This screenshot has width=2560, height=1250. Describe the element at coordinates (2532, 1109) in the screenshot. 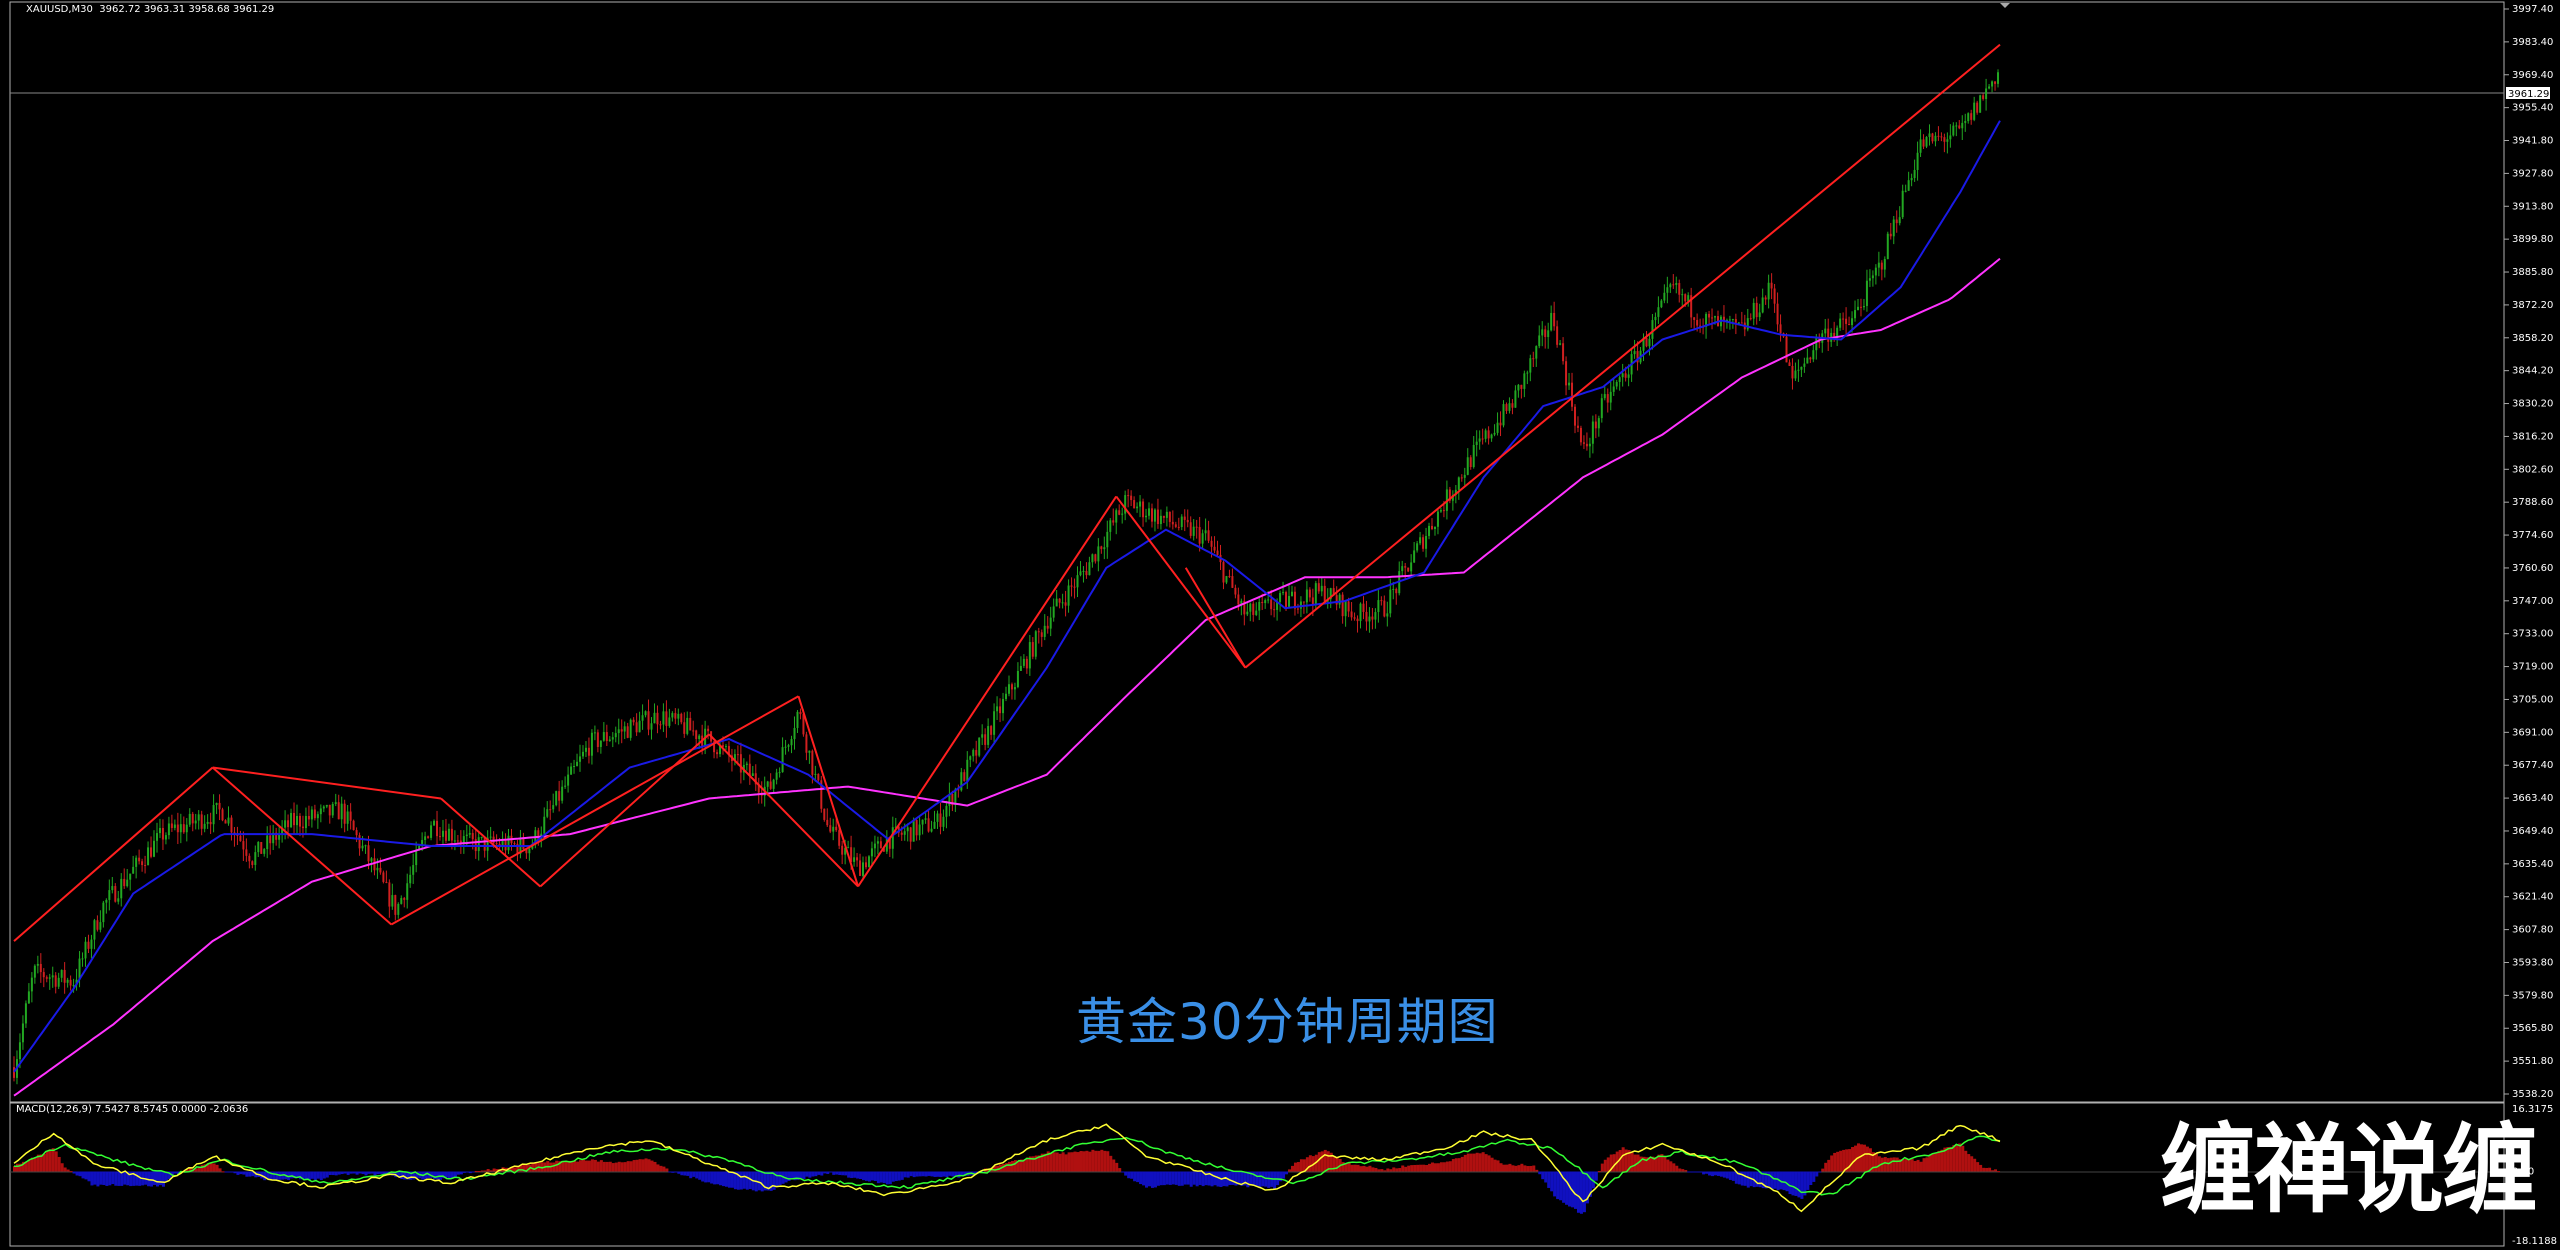

I see `macd-axis-top-label: 16.3175` at that location.